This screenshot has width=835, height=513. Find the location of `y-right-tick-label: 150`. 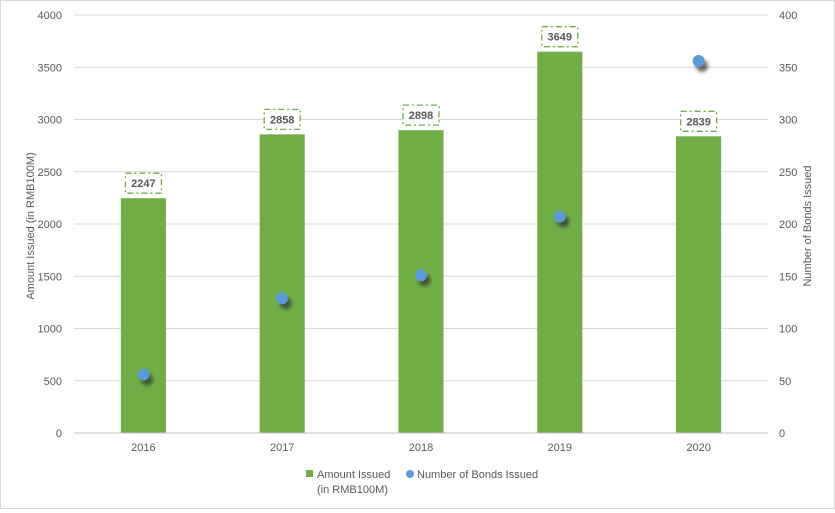

y-right-tick-label: 150 is located at coordinates (788, 277).